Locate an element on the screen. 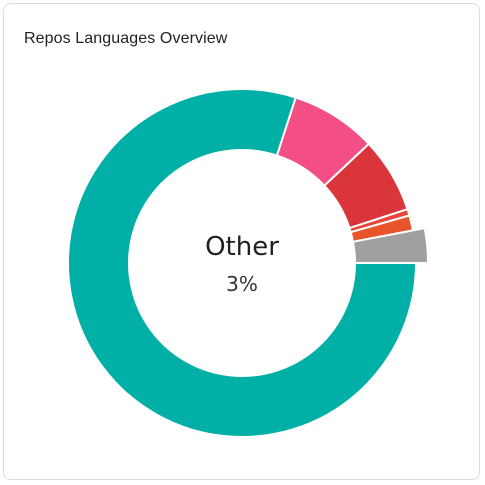  center-value: 3% is located at coordinates (242, 284).